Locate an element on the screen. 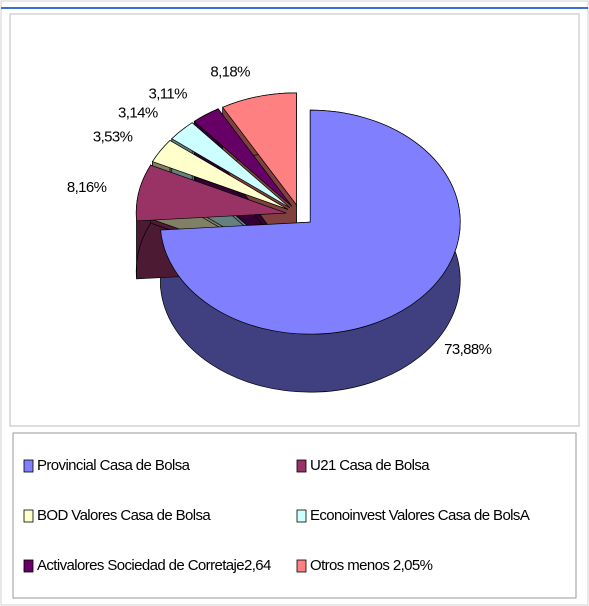  value-label: 3,14% is located at coordinates (138, 112).